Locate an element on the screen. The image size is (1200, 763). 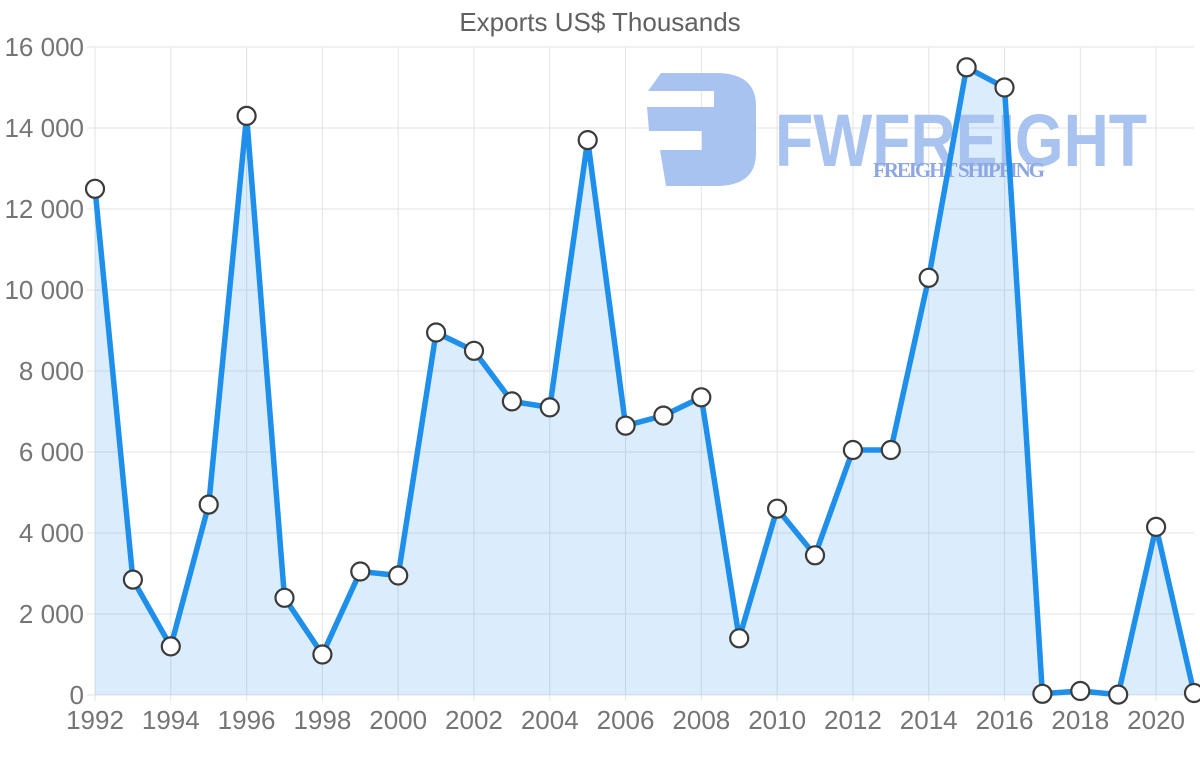
chart-title: Exports US$ Thousands is located at coordinates (599, 22).